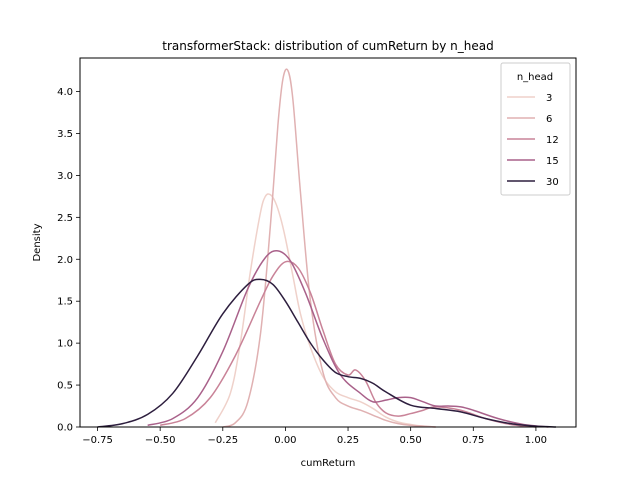 The height and width of the screenshot is (480, 640). What do you see at coordinates (65, 218) in the screenshot?
I see `y-tick-label: 2.5` at bounding box center [65, 218].